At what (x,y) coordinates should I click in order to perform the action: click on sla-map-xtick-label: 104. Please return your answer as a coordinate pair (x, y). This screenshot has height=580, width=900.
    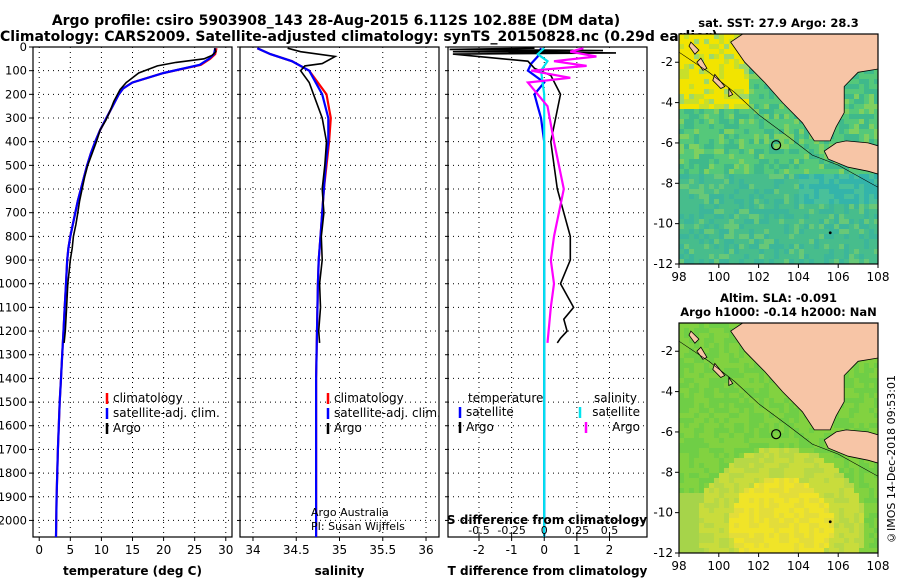
    Looking at the image, I should click on (798, 566).